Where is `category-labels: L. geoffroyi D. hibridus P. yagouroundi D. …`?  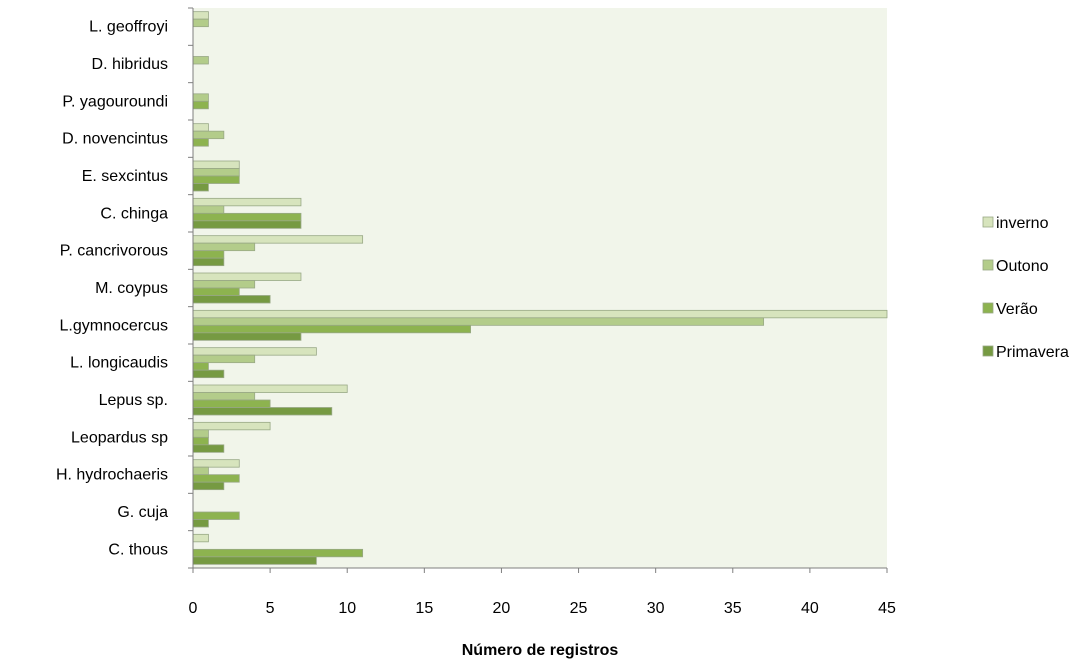 category-labels: L. geoffroyi D. hibridus P. yagouroundi D. … is located at coordinates (112, 289).